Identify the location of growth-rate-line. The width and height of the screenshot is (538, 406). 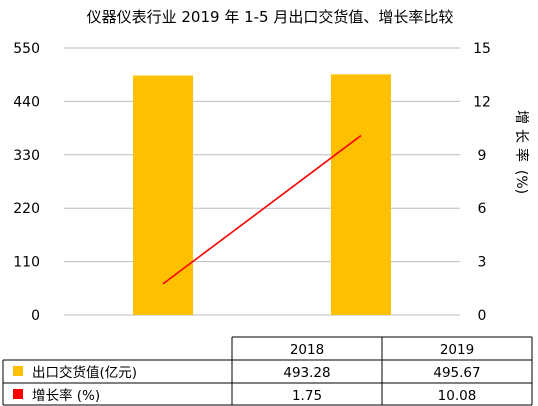
(262, 209).